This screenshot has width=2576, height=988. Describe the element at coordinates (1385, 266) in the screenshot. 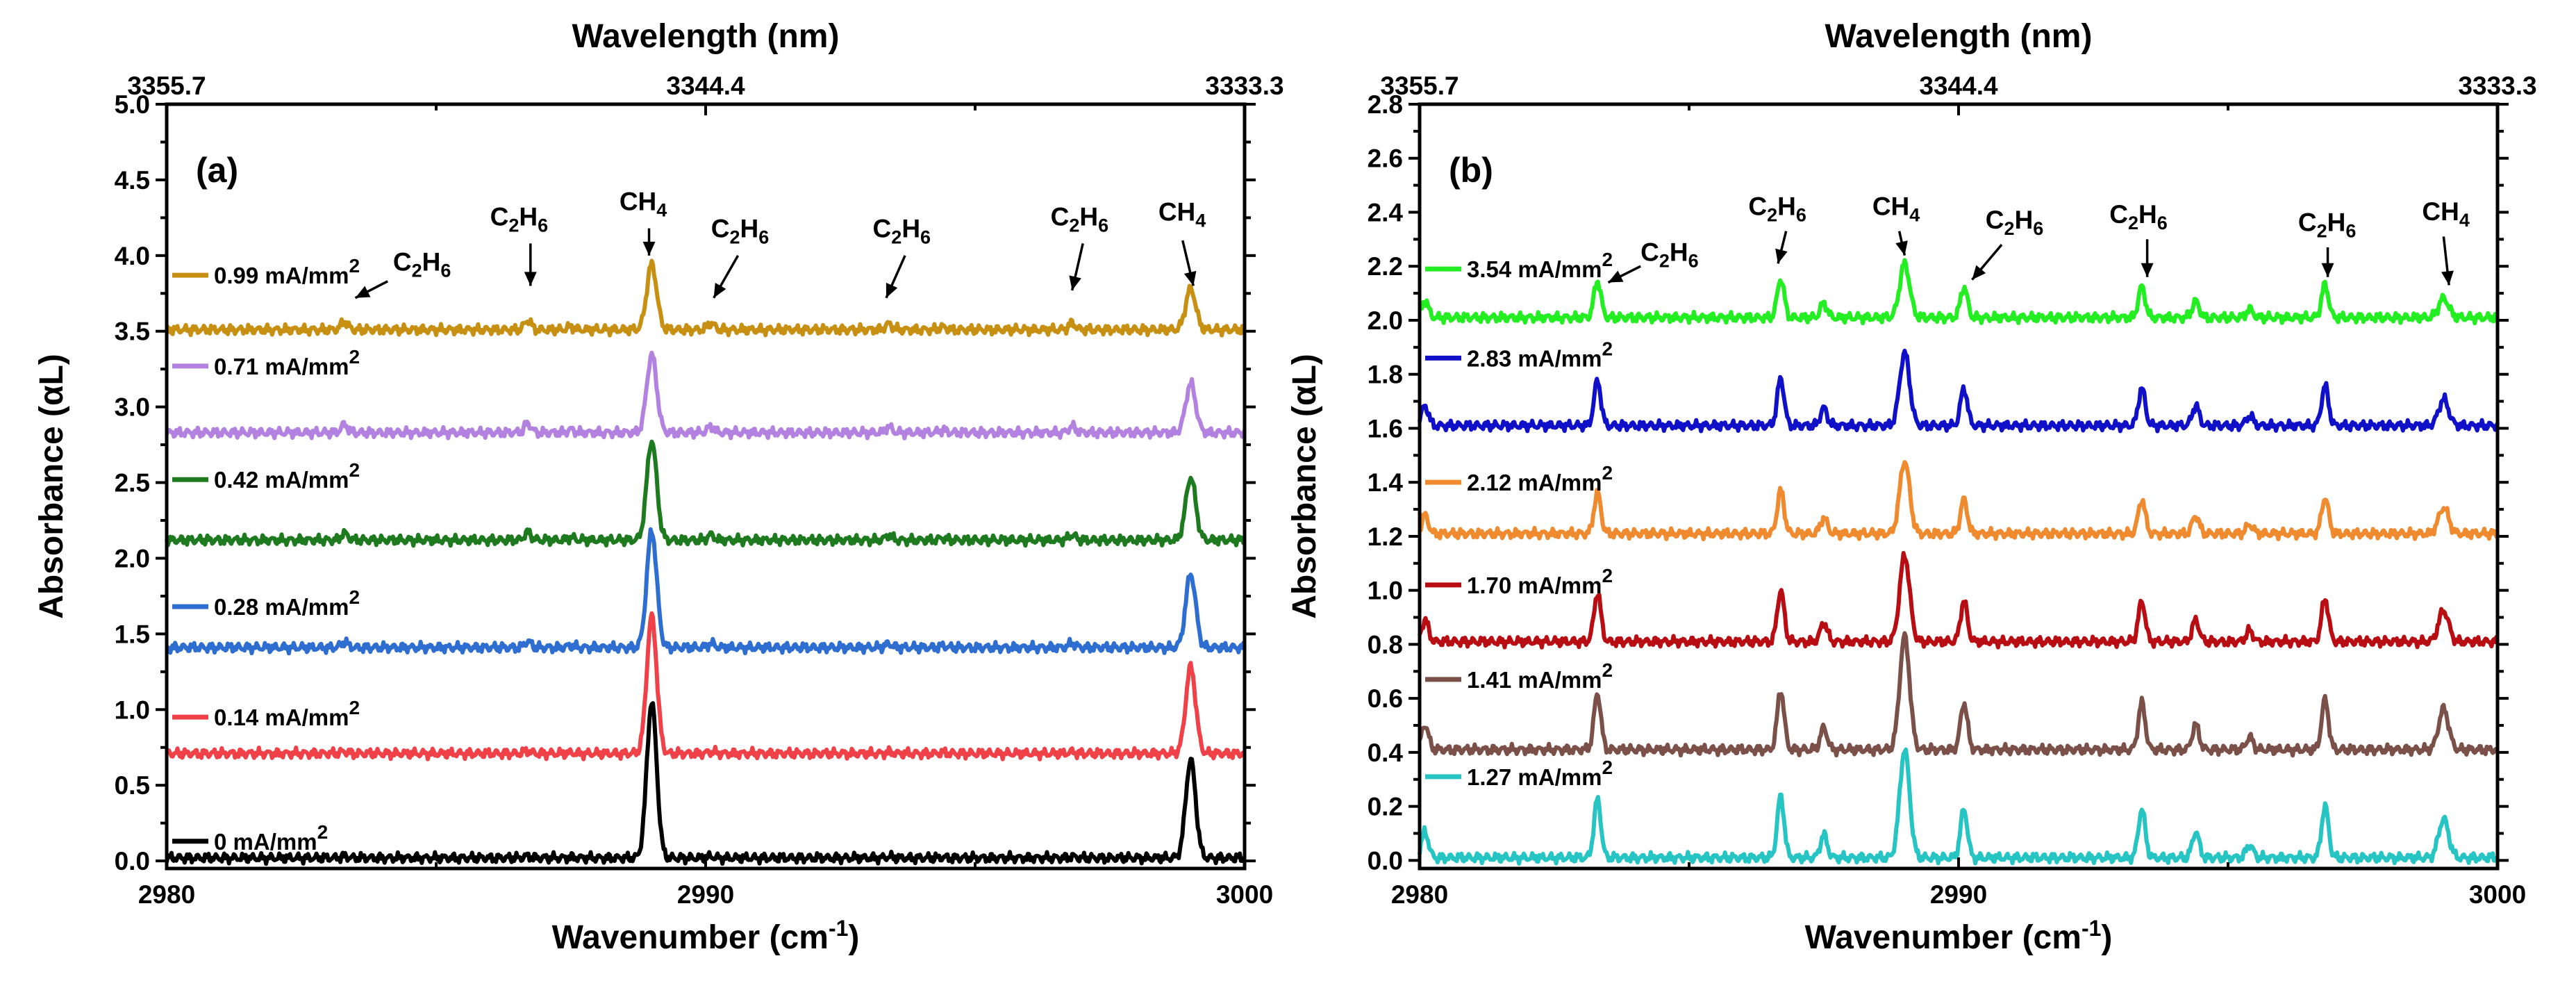

I see `y-tick-label: 2.2` at that location.